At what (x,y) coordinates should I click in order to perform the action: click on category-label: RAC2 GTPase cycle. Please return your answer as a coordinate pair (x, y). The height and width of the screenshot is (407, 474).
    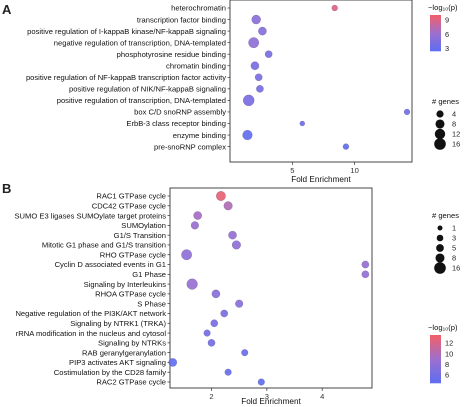
    Looking at the image, I should click on (131, 382).